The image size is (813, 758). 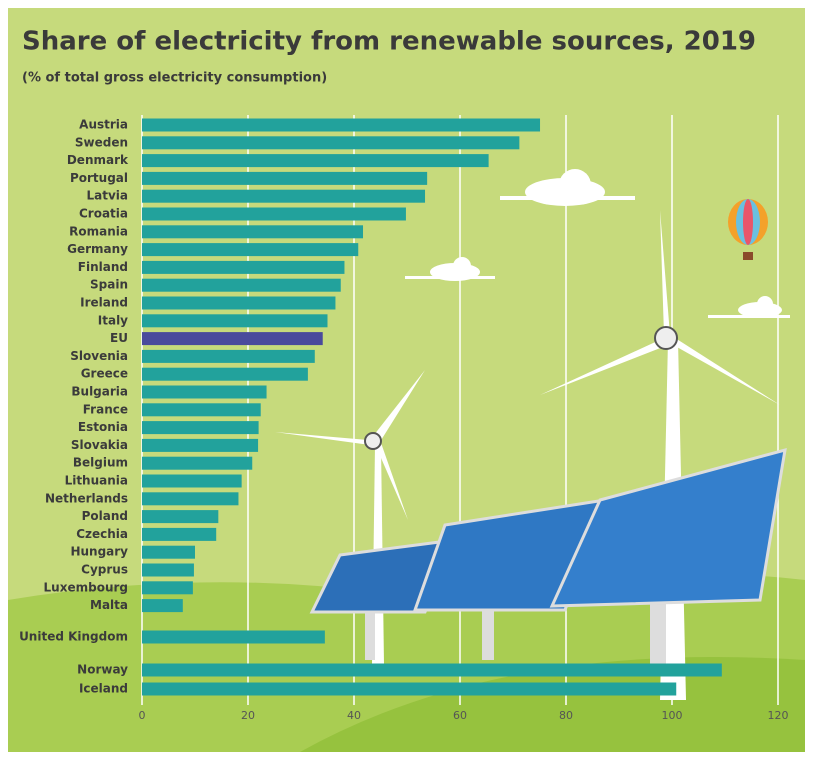 I want to click on x-tick-label: 20, so click(x=248, y=715).